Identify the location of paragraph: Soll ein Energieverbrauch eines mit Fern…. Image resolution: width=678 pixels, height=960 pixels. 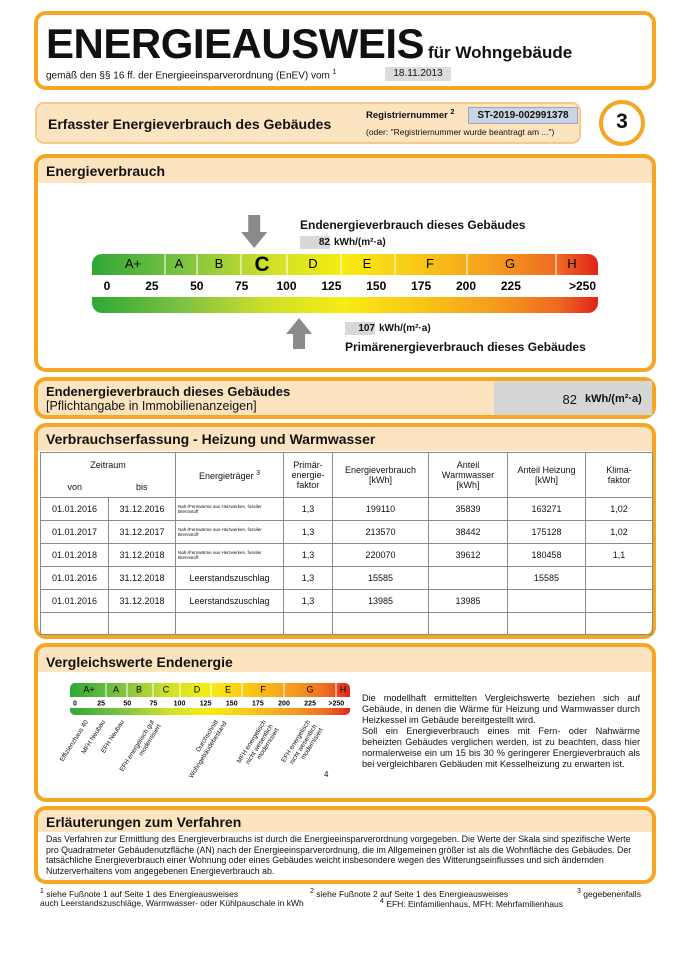
(501, 747).